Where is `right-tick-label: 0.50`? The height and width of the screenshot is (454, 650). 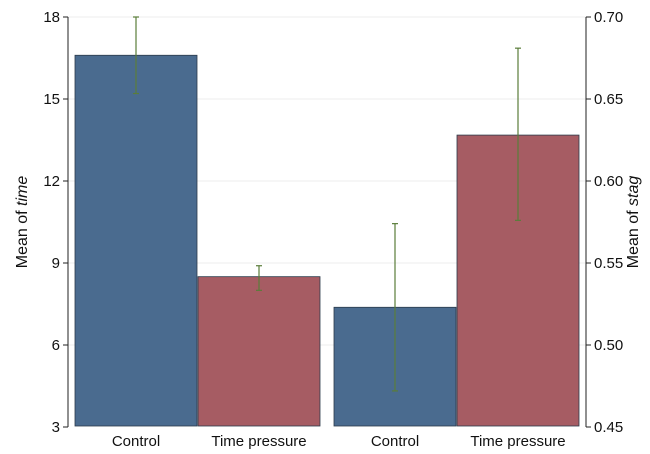
right-tick-label: 0.50 is located at coordinates (608, 345).